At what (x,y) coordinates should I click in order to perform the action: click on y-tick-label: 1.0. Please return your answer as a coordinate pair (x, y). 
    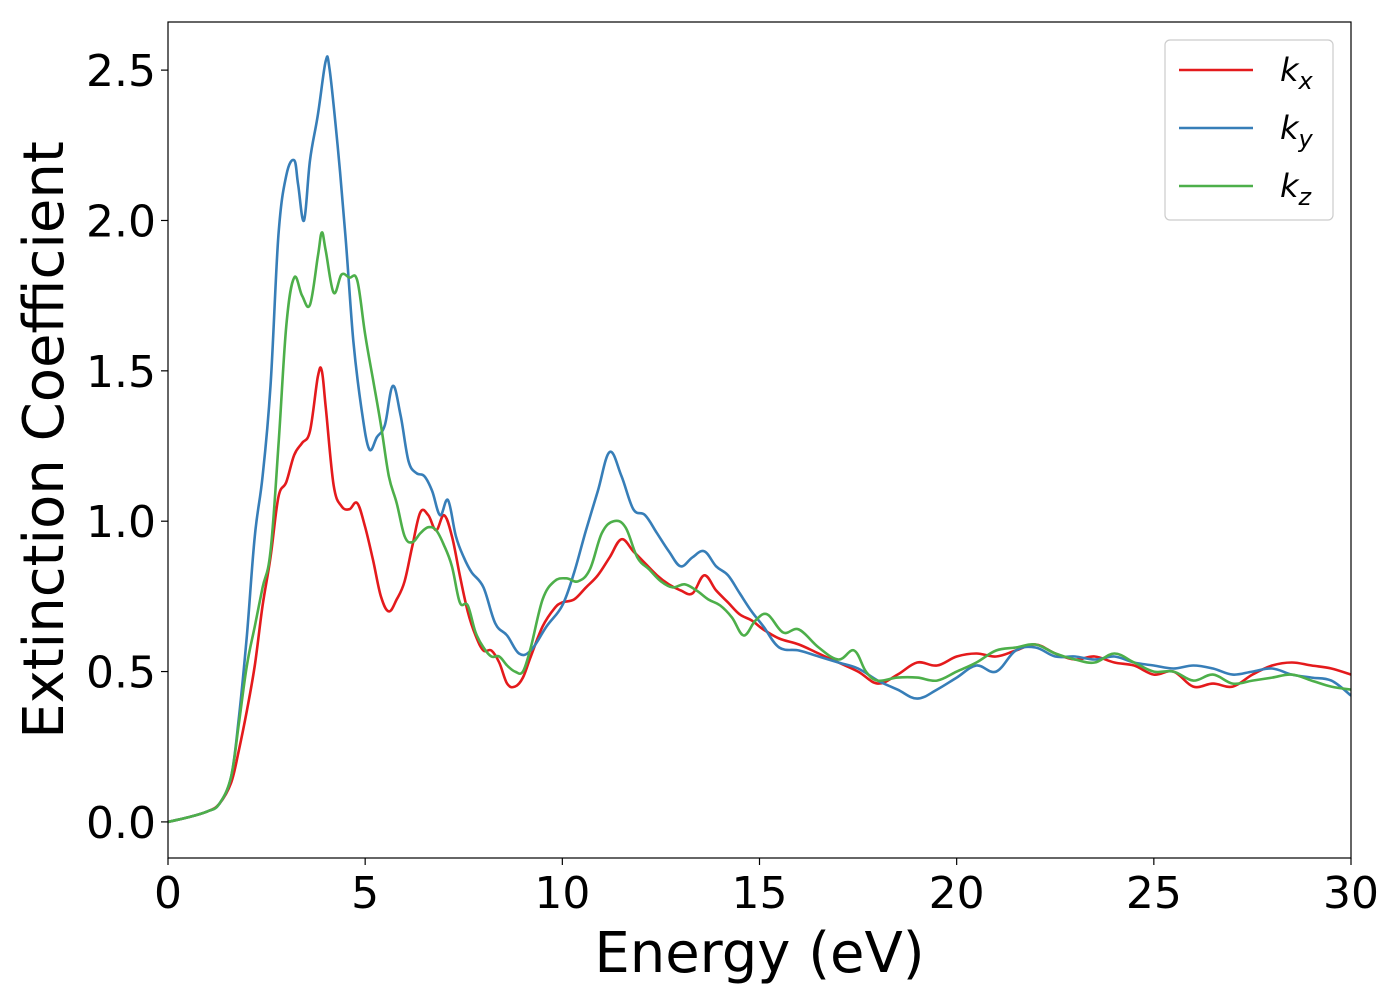
    Looking at the image, I should click on (121, 522).